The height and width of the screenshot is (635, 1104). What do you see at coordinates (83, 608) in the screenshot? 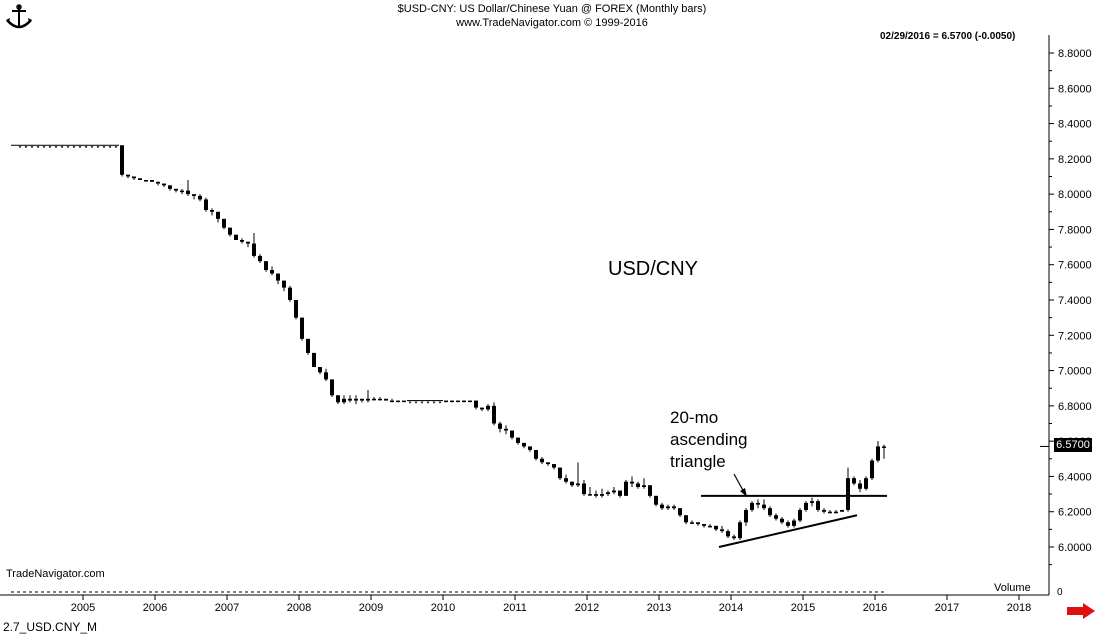
I see `x-tick-label: 2005` at bounding box center [83, 608].